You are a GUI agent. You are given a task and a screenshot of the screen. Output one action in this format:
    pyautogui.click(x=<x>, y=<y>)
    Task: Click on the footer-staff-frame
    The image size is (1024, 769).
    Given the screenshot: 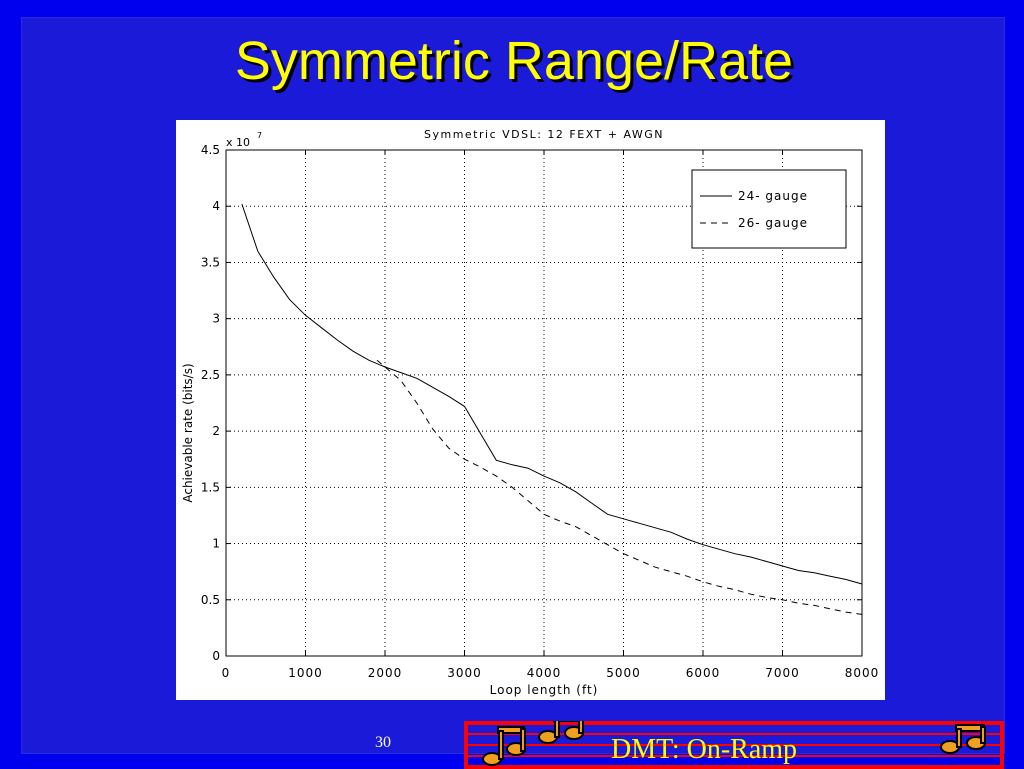 What is the action you would take?
    pyautogui.click(x=734, y=745)
    